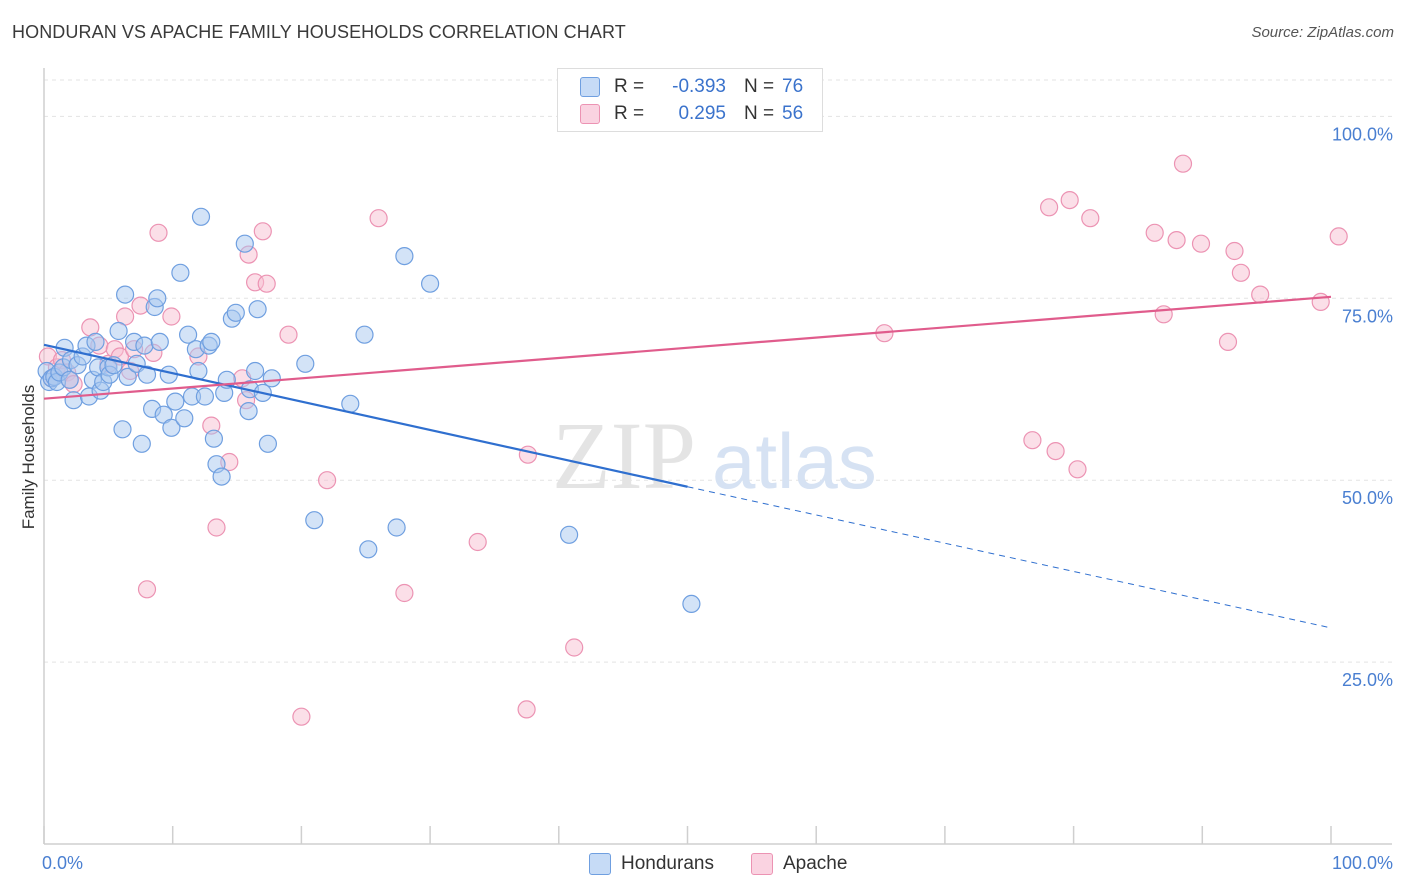  What do you see at coordinates (590, 114) in the screenshot?
I see `apache-swatch` at bounding box center [590, 114].